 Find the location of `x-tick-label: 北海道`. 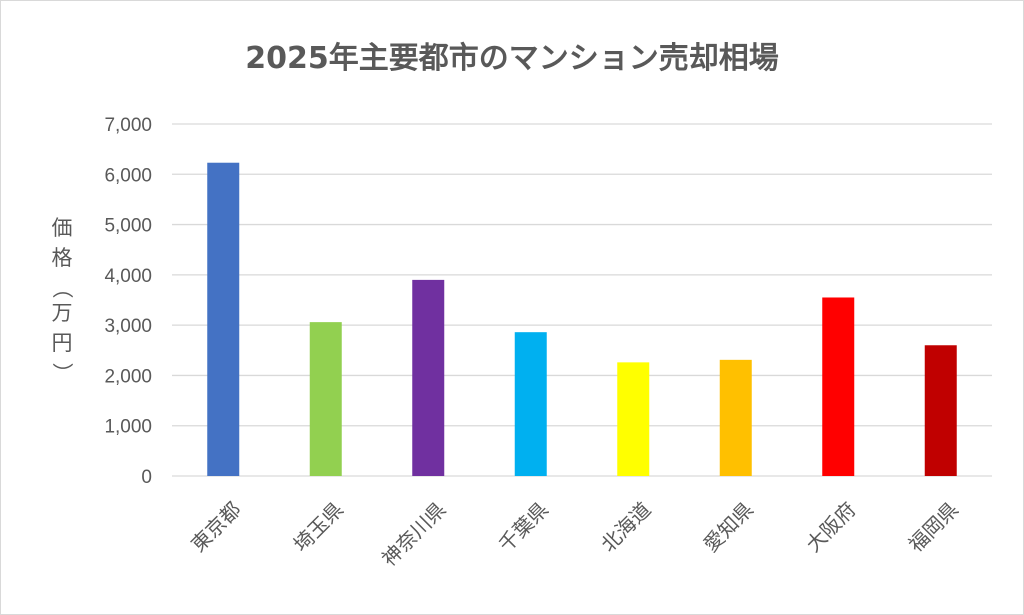

x-tick-label: 北海道 is located at coordinates (625, 526).